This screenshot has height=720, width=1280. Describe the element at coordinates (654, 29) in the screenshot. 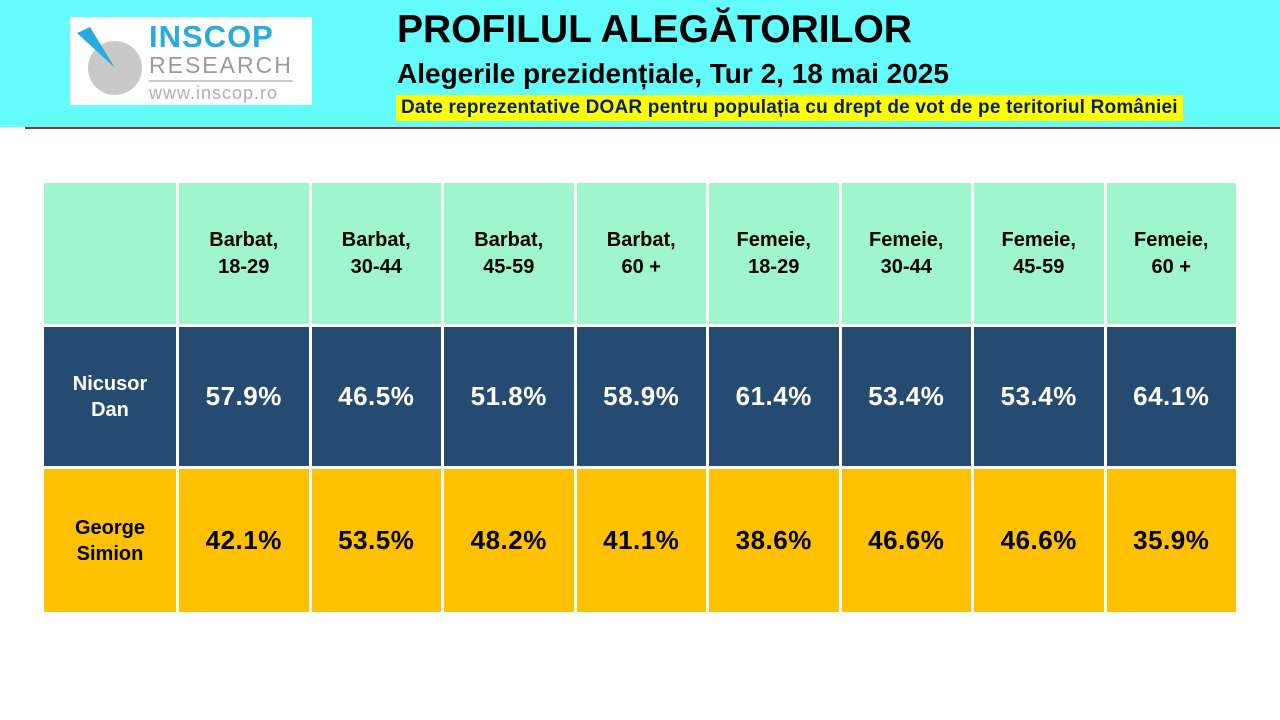

I see `page-title: PROFILUL ALEGĂTORILOR` at that location.